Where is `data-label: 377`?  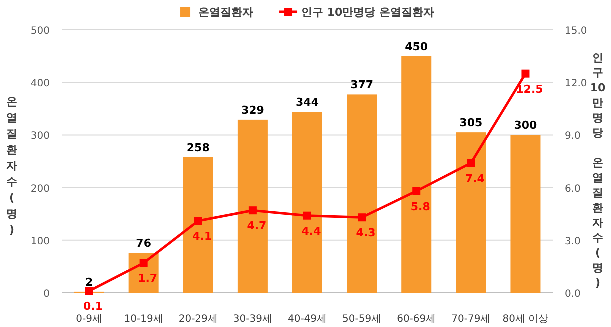
data-label: 377 is located at coordinates (362, 85).